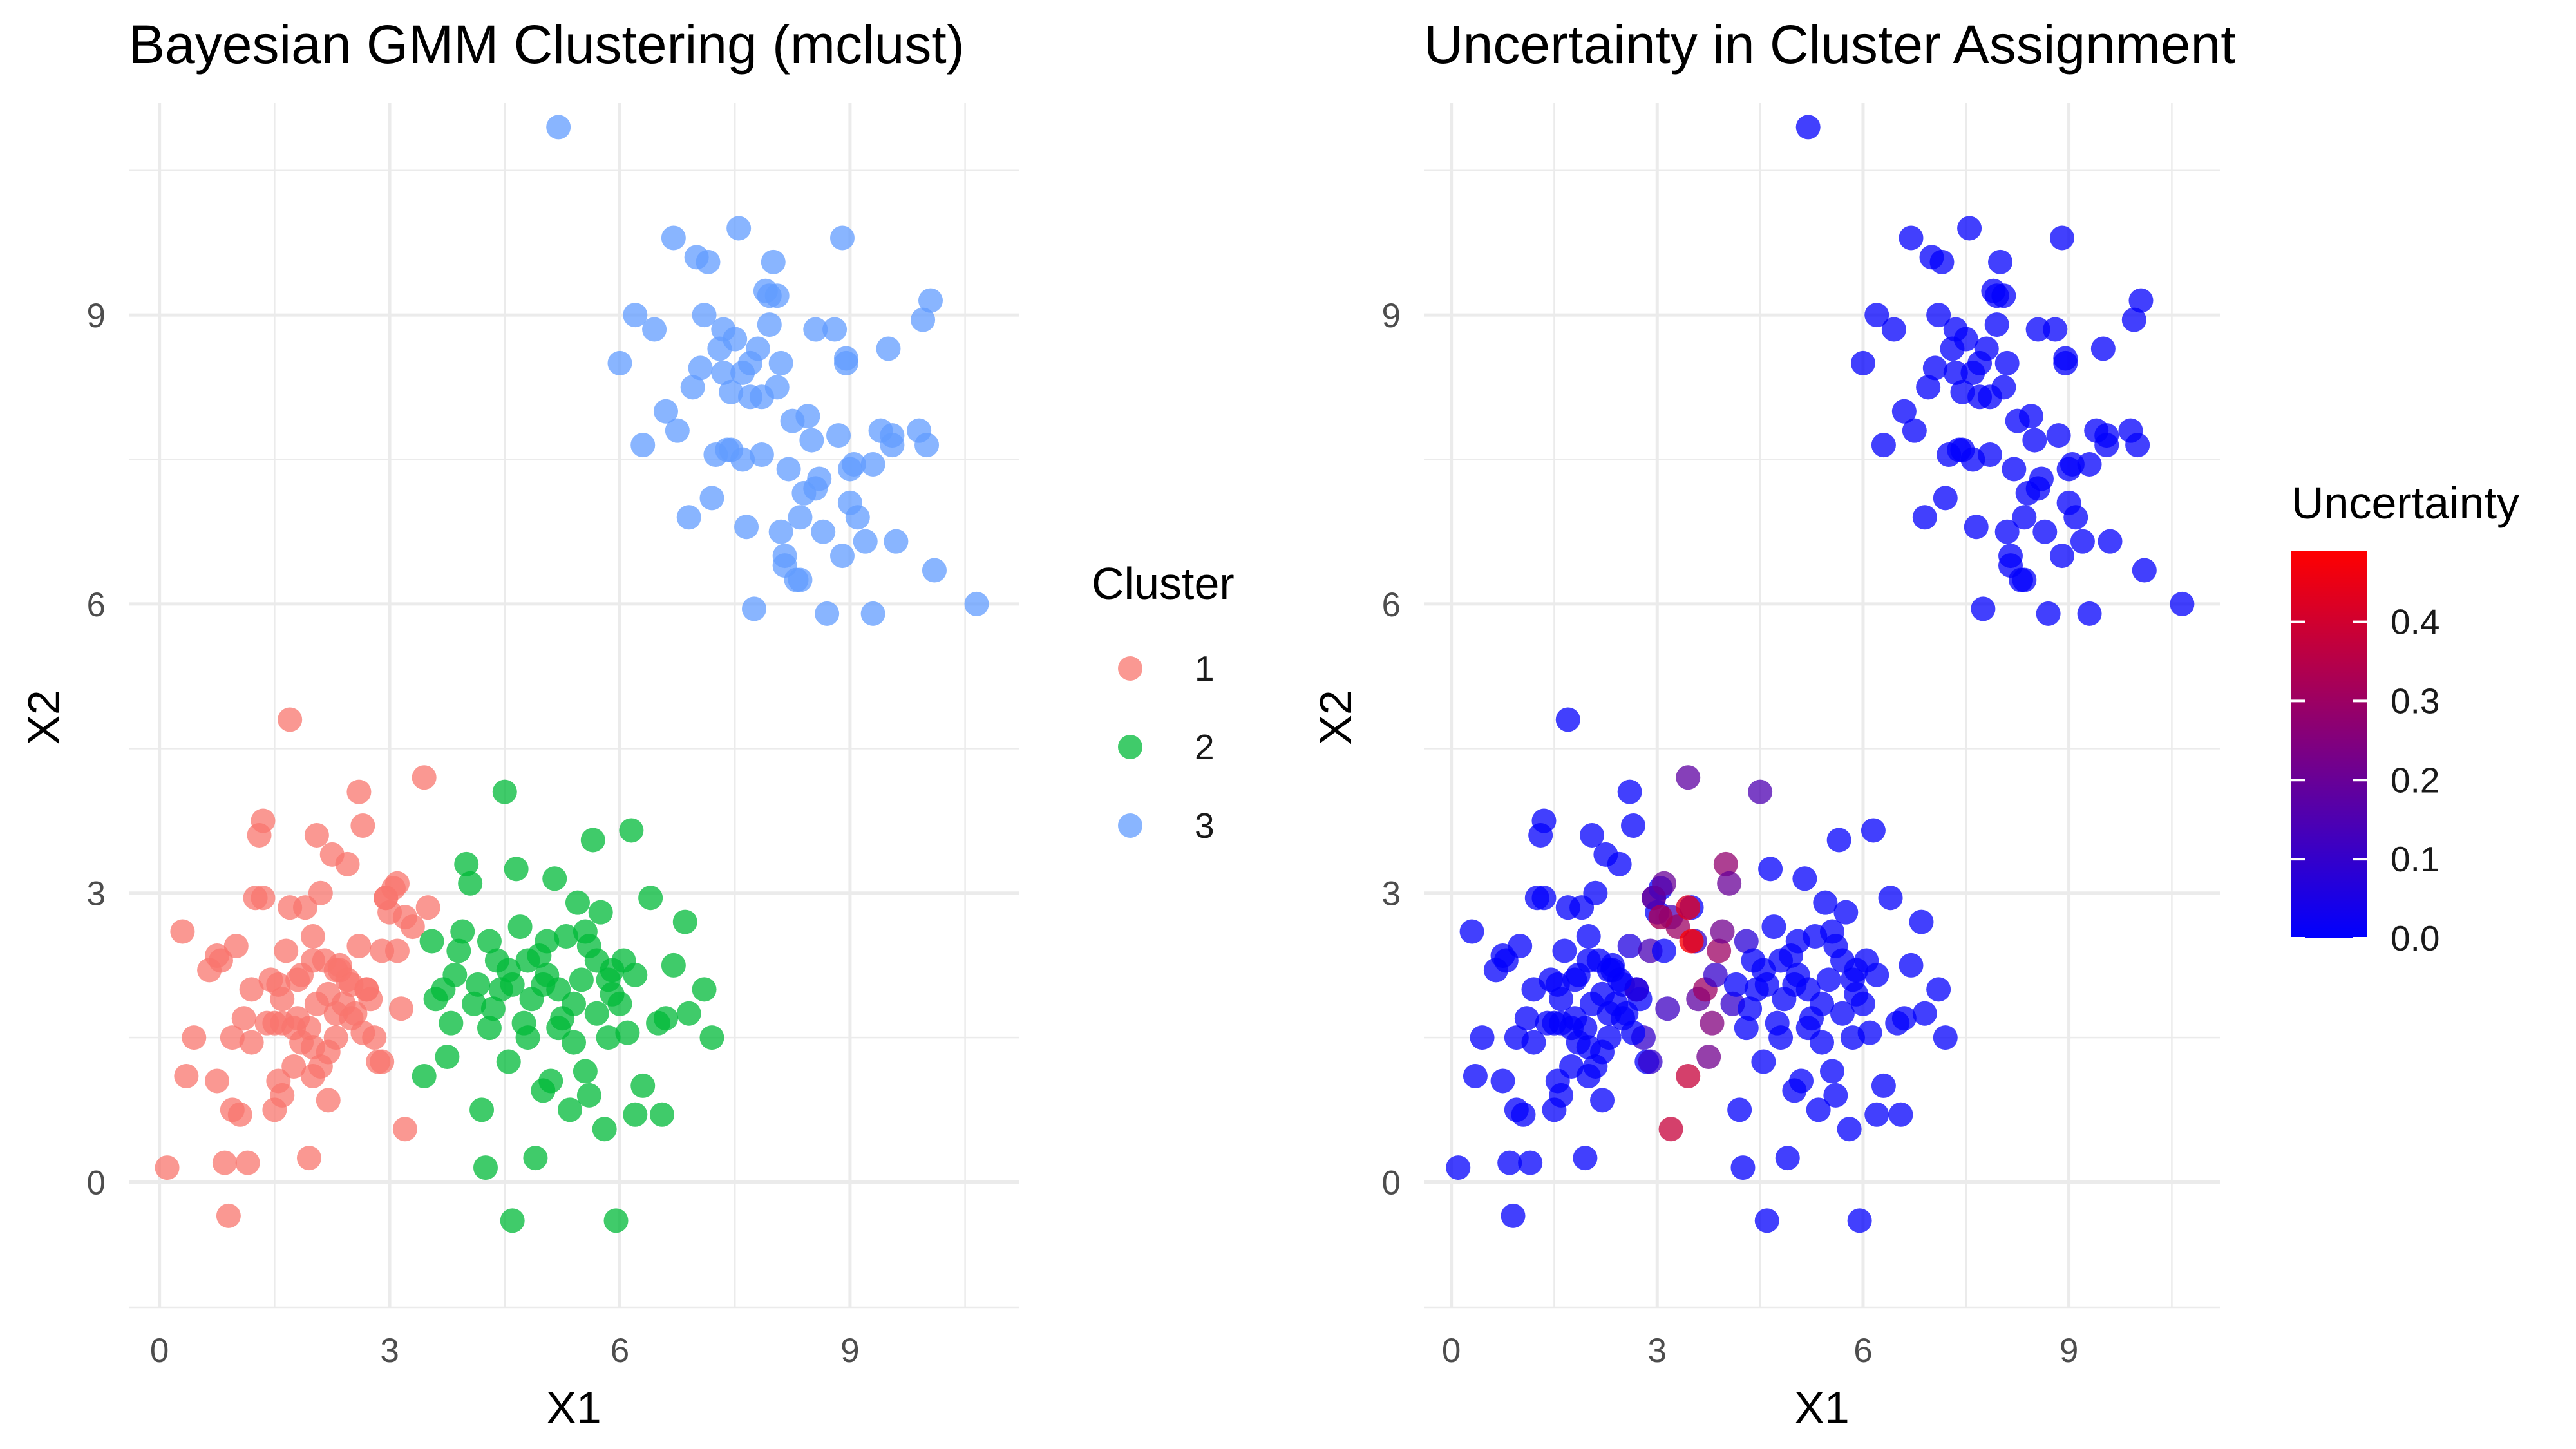 This screenshot has height=1449, width=2576. Describe the element at coordinates (2415, 701) in the screenshot. I see `colorbar-tick-label: 0.3` at that location.